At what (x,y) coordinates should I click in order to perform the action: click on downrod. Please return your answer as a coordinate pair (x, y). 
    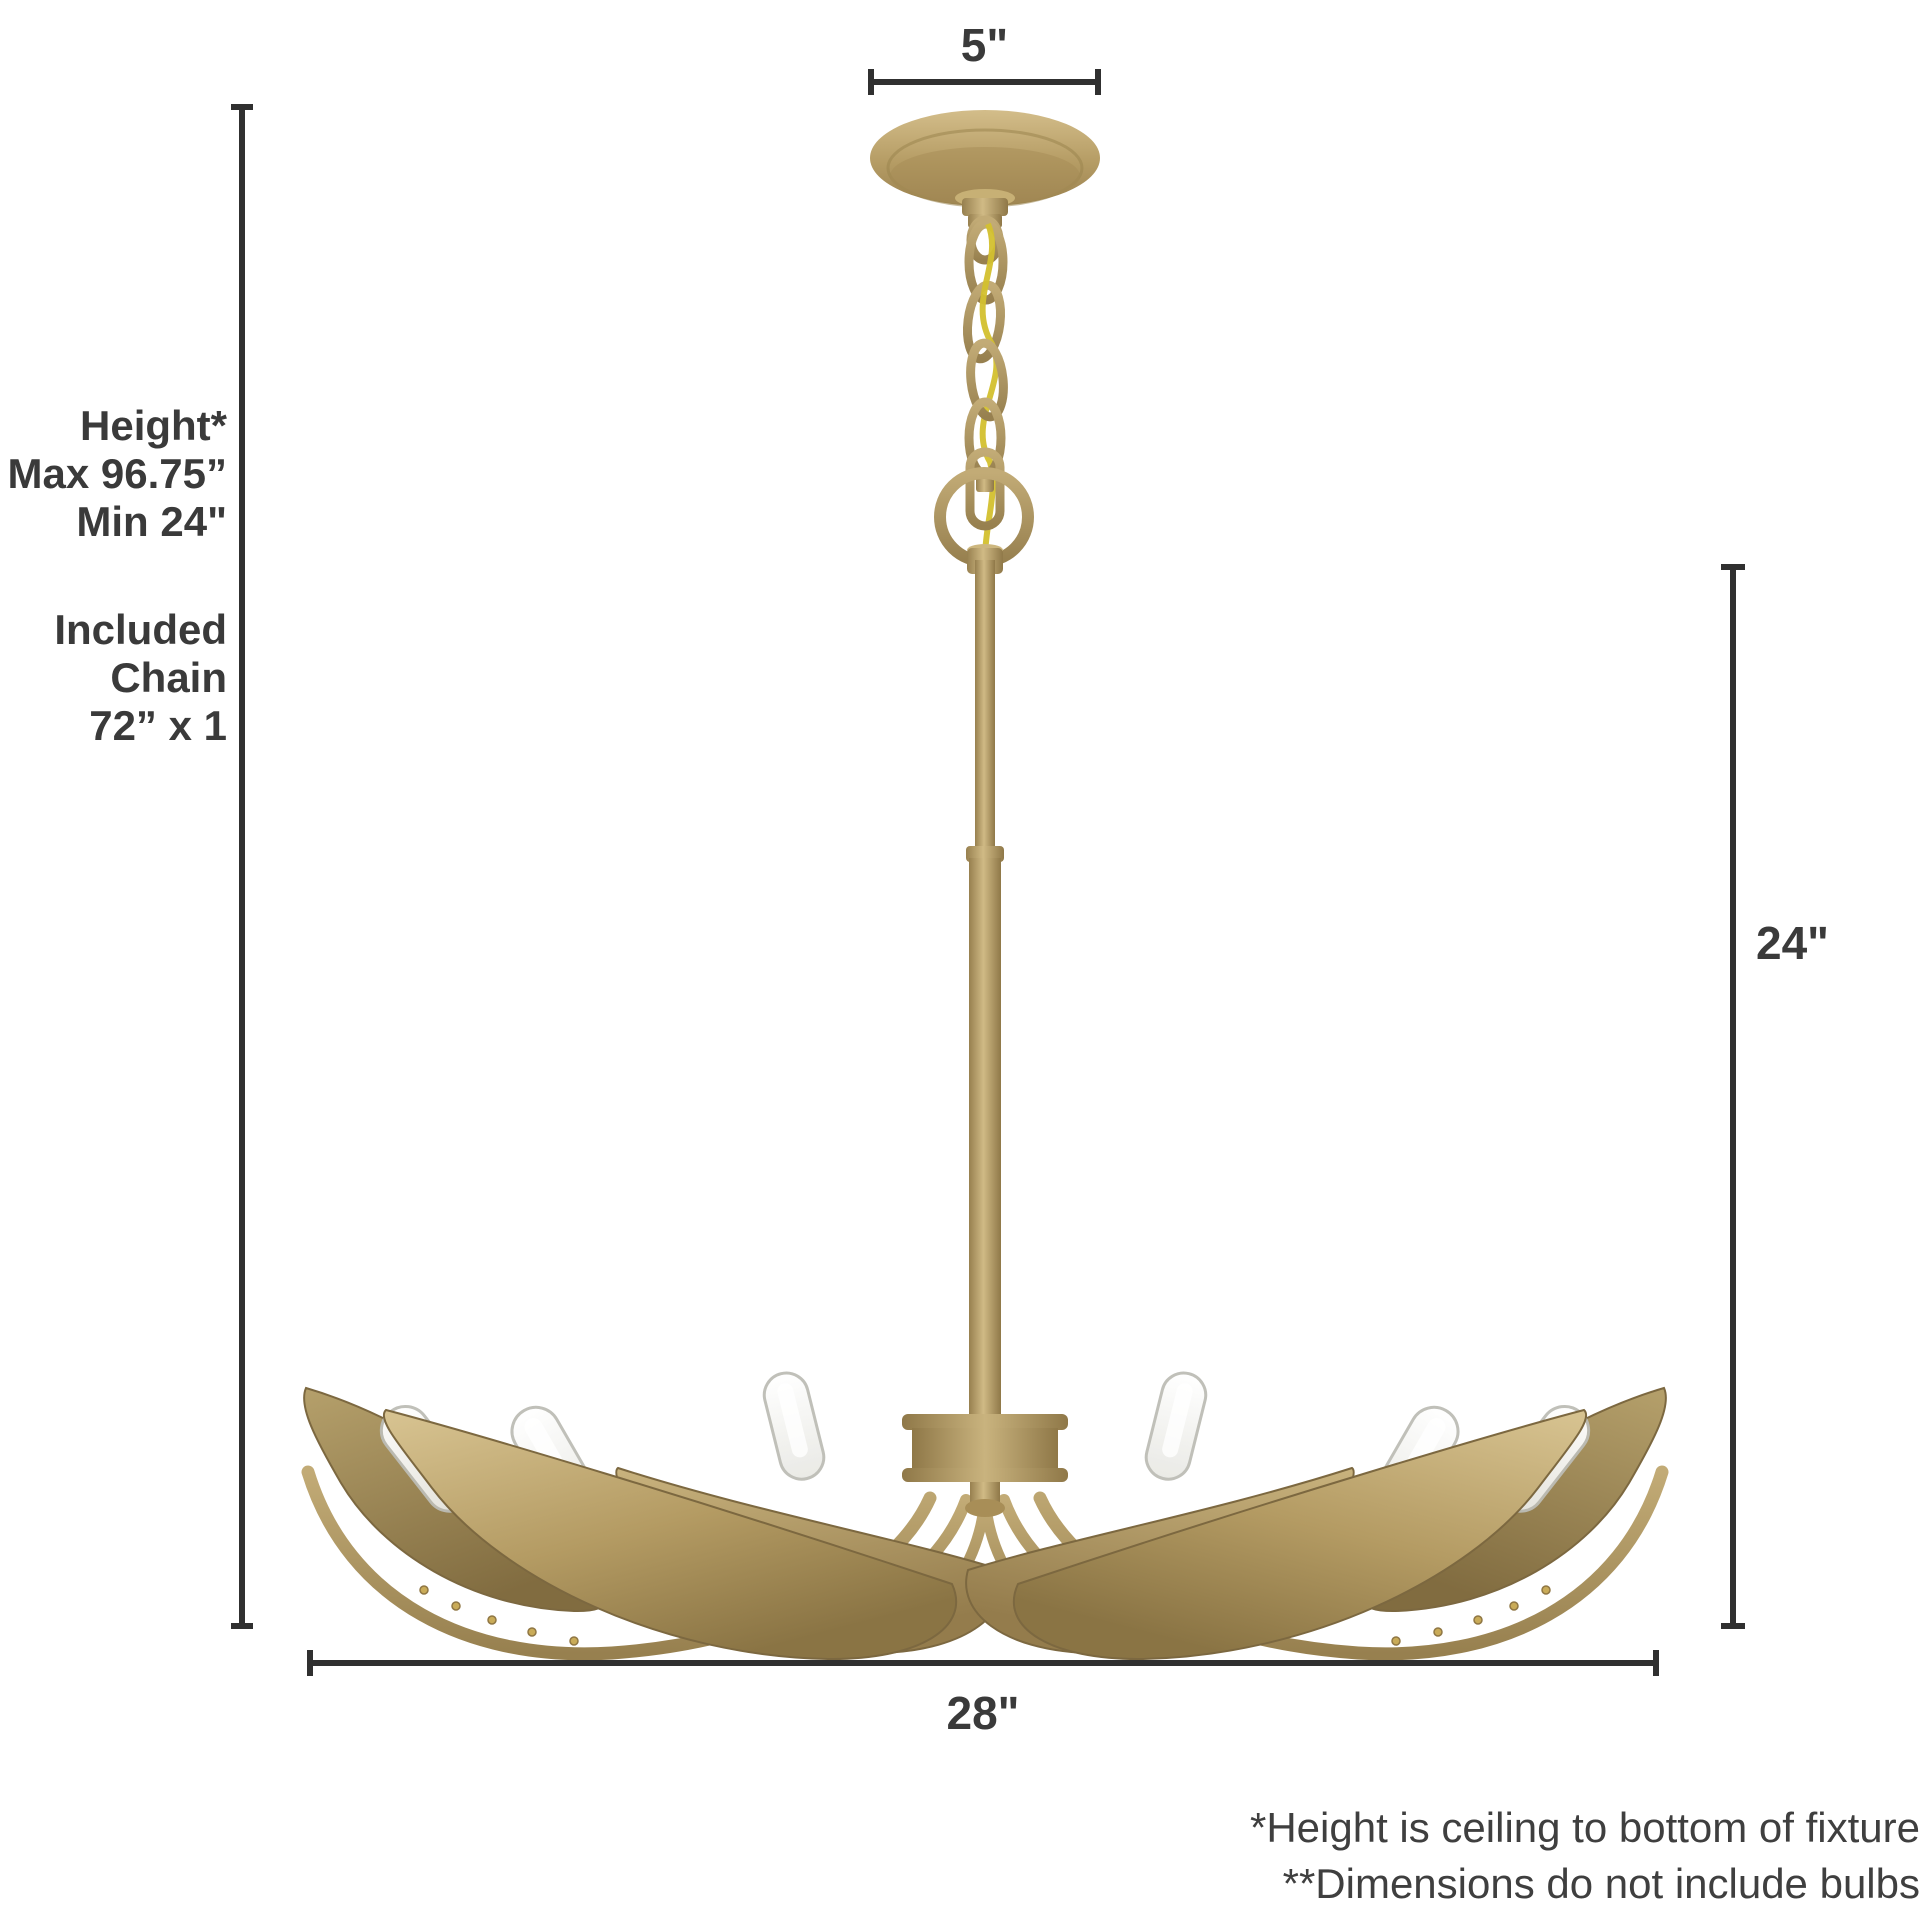
    Looking at the image, I should click on (985, 982).